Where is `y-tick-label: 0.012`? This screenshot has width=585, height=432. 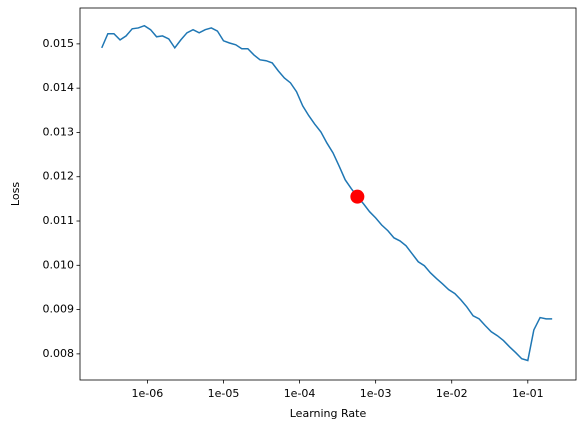
y-tick-label: 0.012 is located at coordinates (59, 176).